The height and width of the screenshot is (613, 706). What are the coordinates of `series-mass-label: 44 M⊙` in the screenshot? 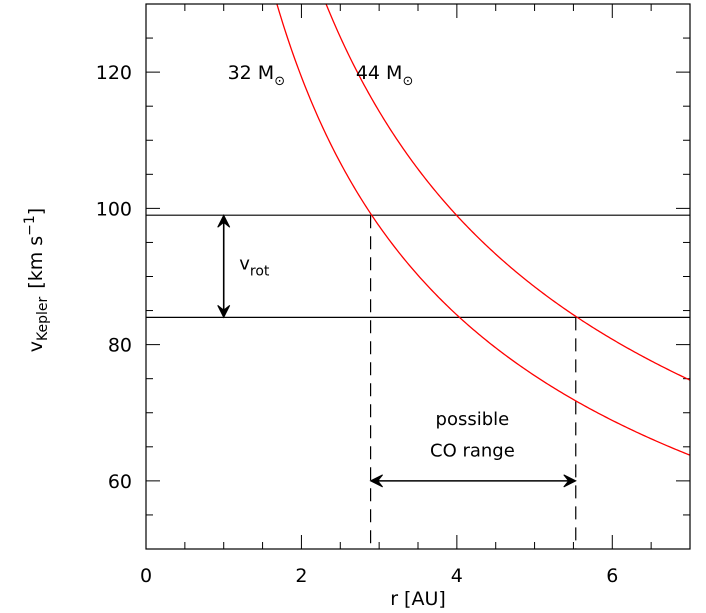 It's located at (385, 75).